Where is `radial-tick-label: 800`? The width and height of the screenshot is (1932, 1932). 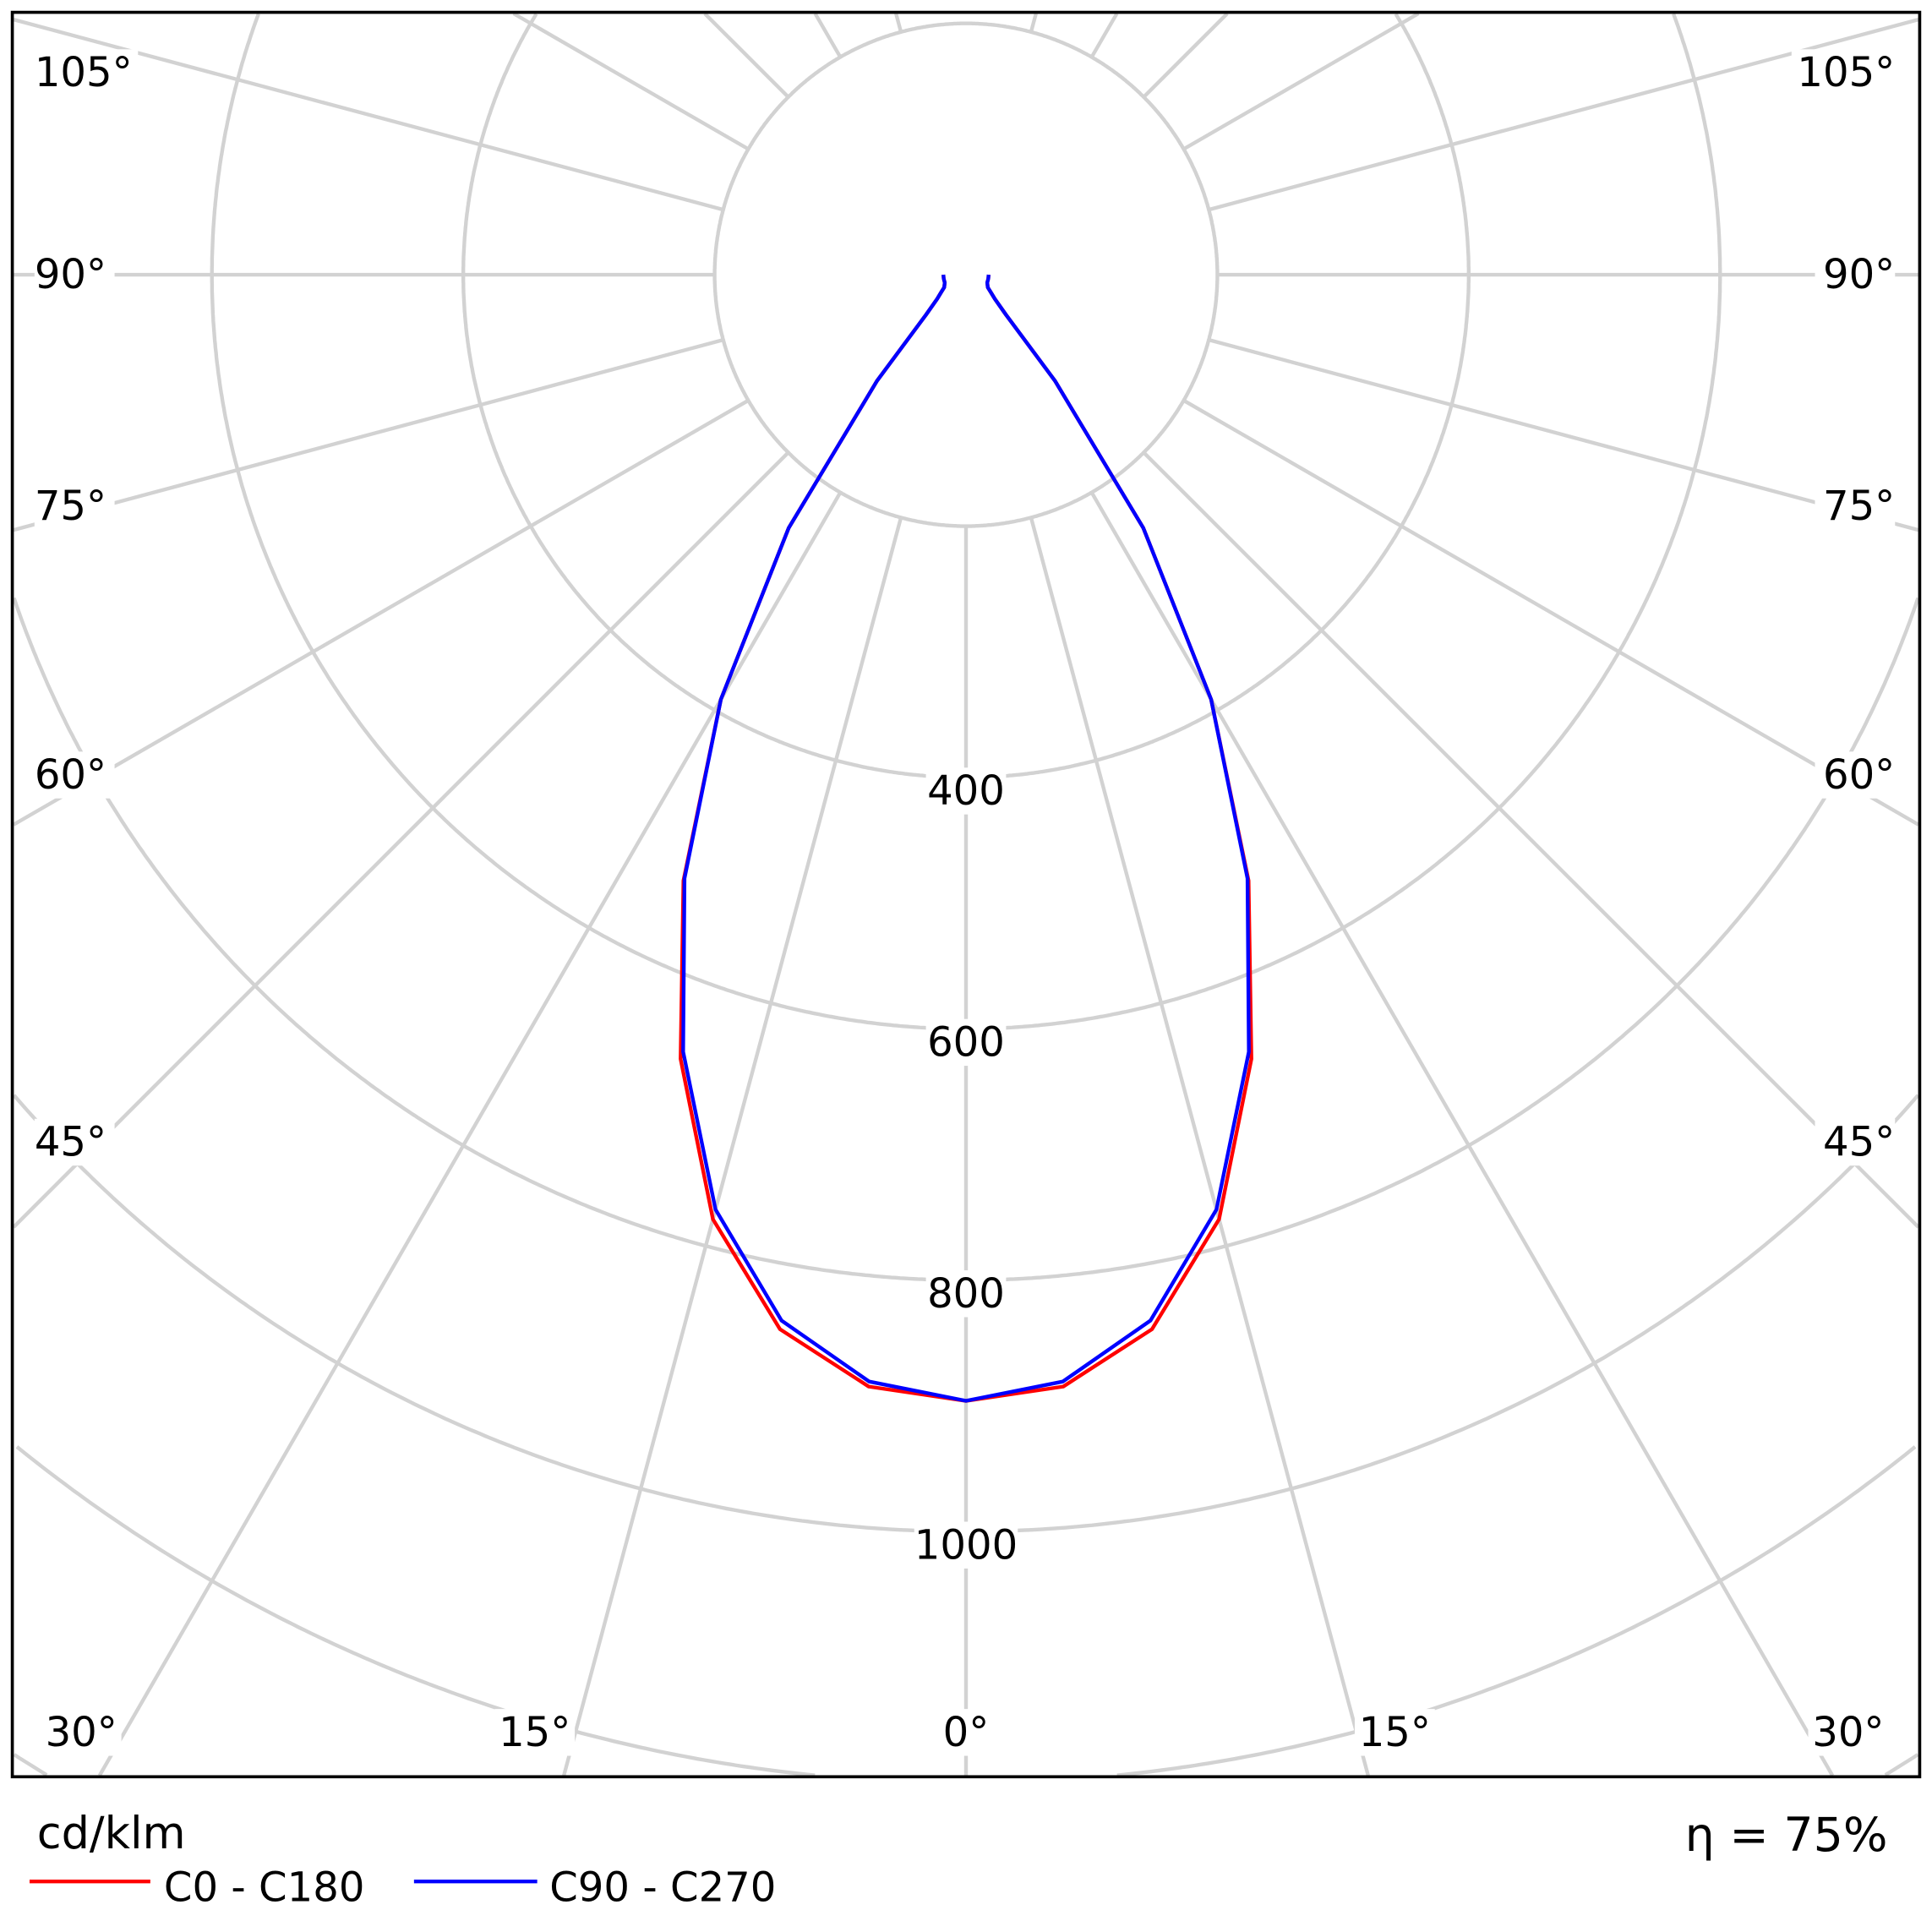 radial-tick-label: 800 is located at coordinates (966, 1294).